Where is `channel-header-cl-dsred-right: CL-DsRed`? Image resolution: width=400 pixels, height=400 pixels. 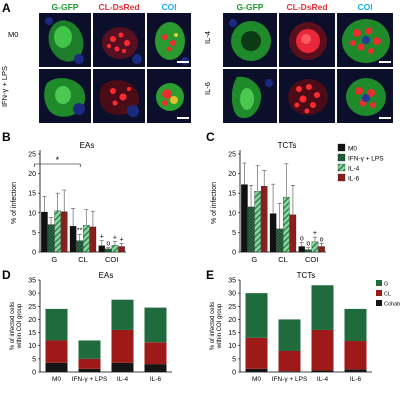 channel-header-cl-dsred-right: CL-DsRed is located at coordinates (307, 7).